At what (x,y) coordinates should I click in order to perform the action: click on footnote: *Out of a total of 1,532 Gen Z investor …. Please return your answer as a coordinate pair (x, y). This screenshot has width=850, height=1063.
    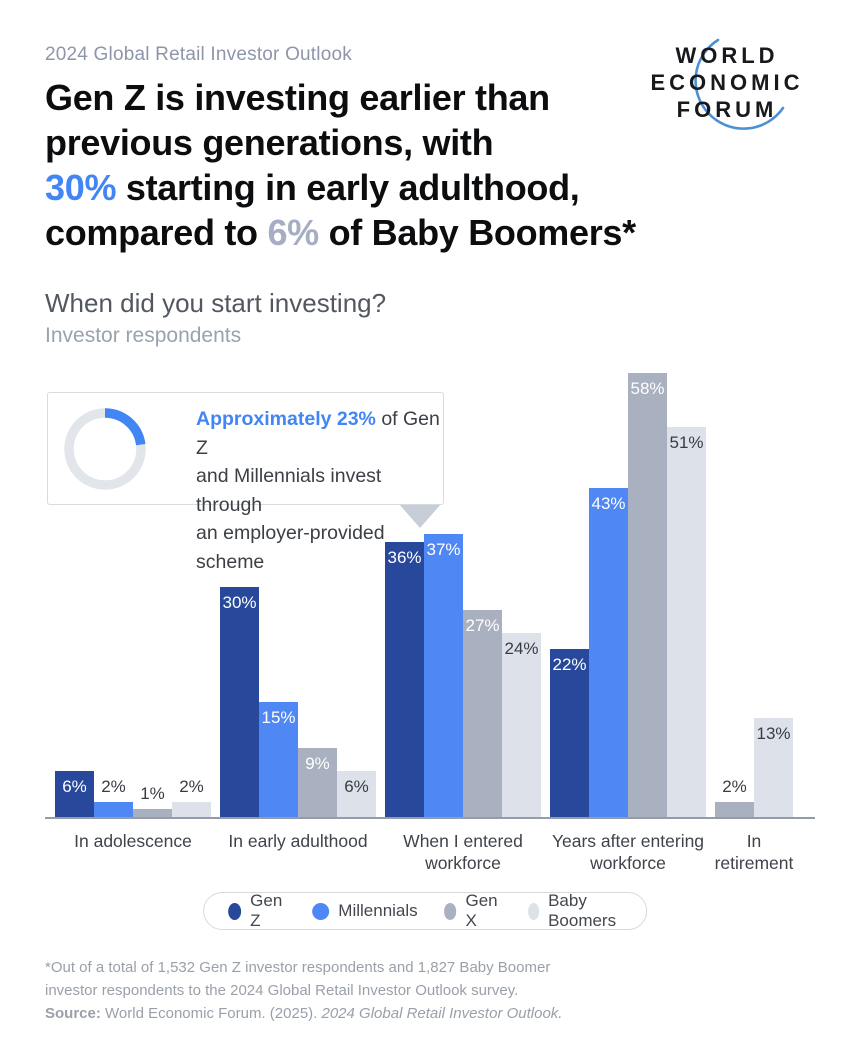
    Looking at the image, I should click on (303, 990).